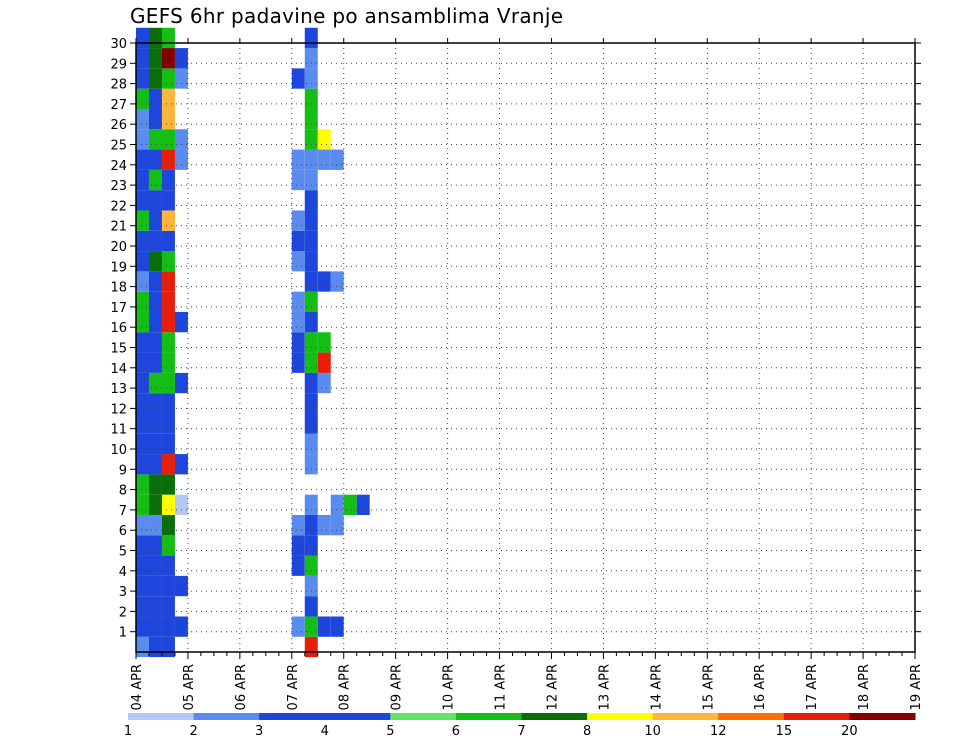  Describe the element at coordinates (123, 470) in the screenshot. I see `y-tick-label: 9` at that location.